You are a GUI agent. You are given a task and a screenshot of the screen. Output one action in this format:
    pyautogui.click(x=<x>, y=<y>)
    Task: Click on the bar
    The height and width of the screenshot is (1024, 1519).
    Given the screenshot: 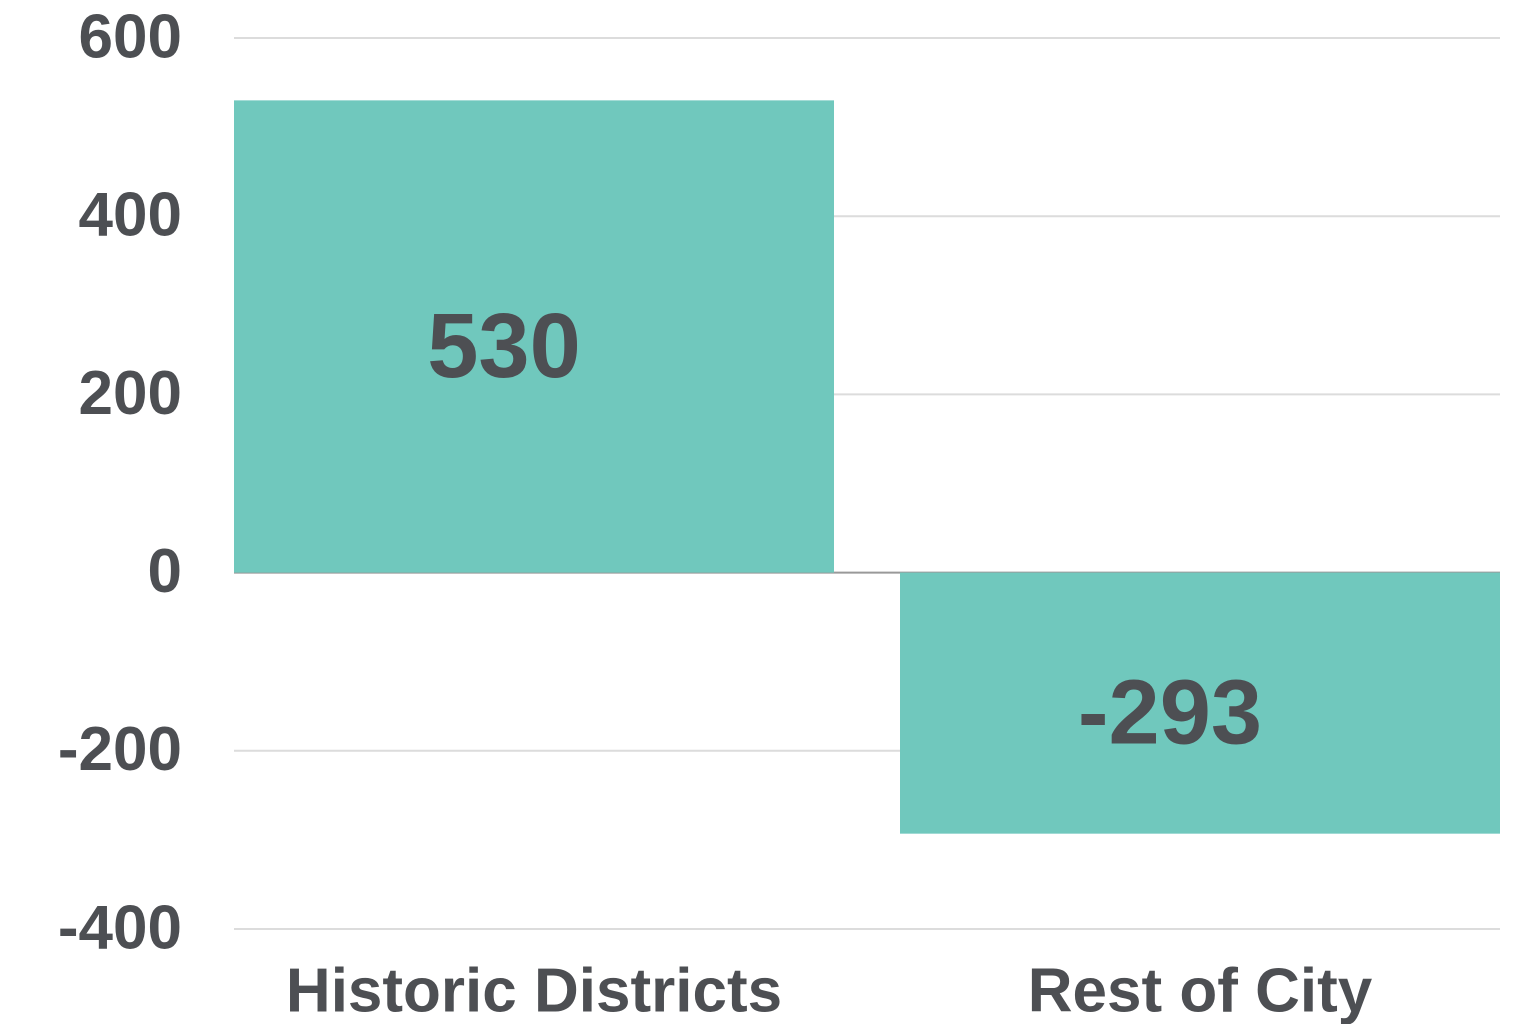 What is the action you would take?
    pyautogui.click(x=1200, y=703)
    